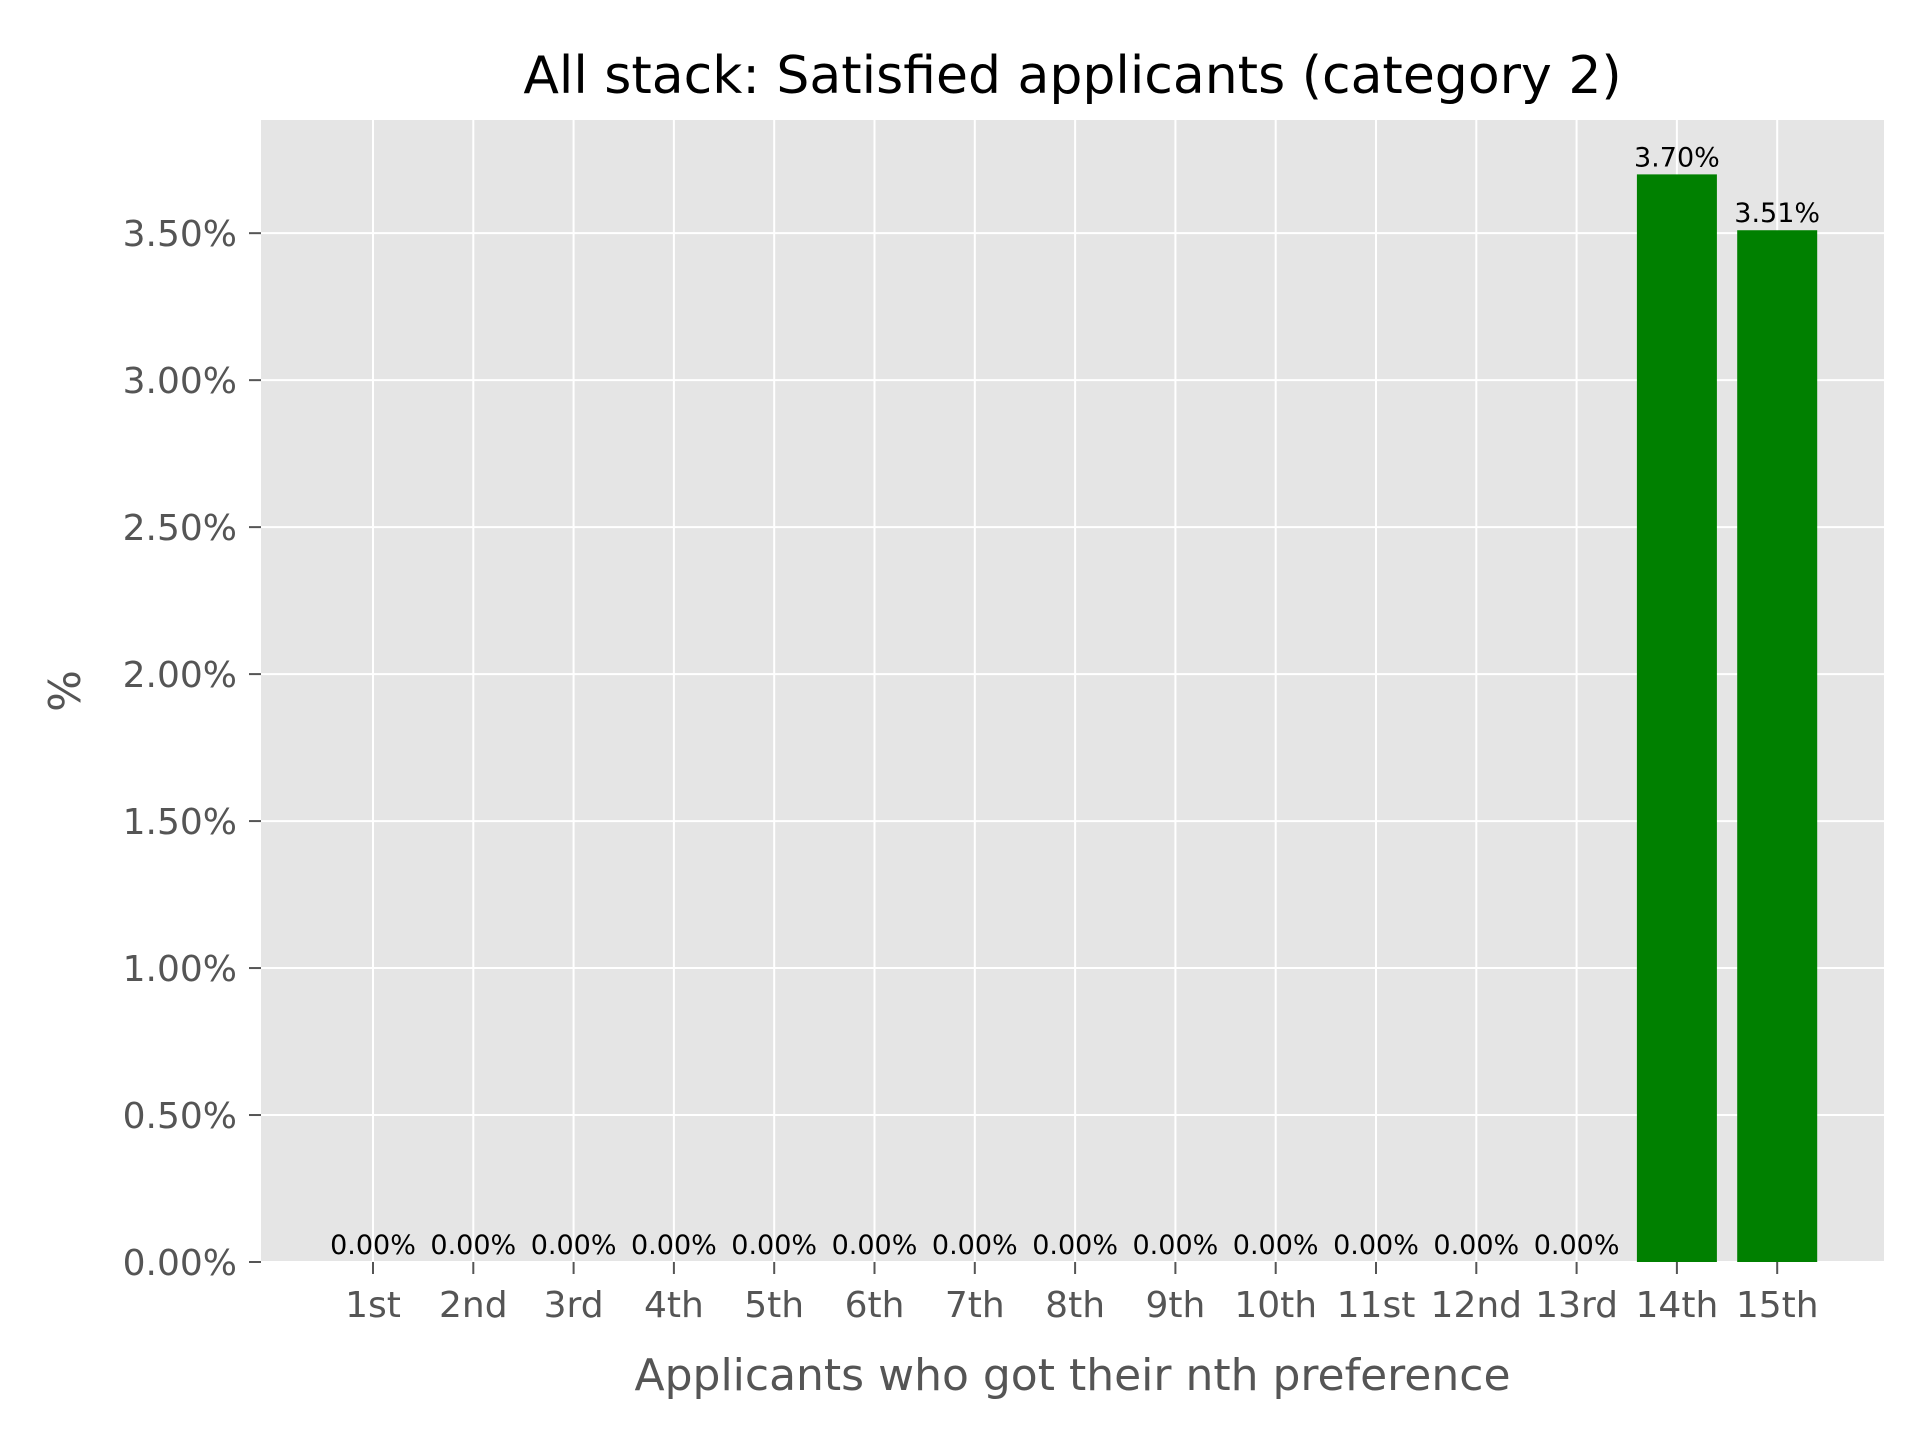 This screenshot has width=1920, height=1445. Describe the element at coordinates (65, 691) in the screenshot. I see `y-axis-label: %` at that location.